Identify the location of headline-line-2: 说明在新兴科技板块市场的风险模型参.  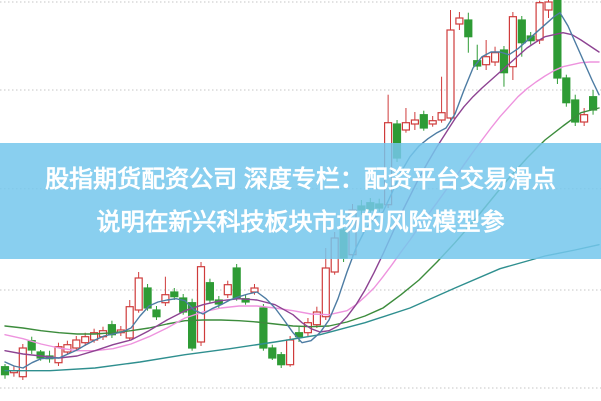
(300, 222).